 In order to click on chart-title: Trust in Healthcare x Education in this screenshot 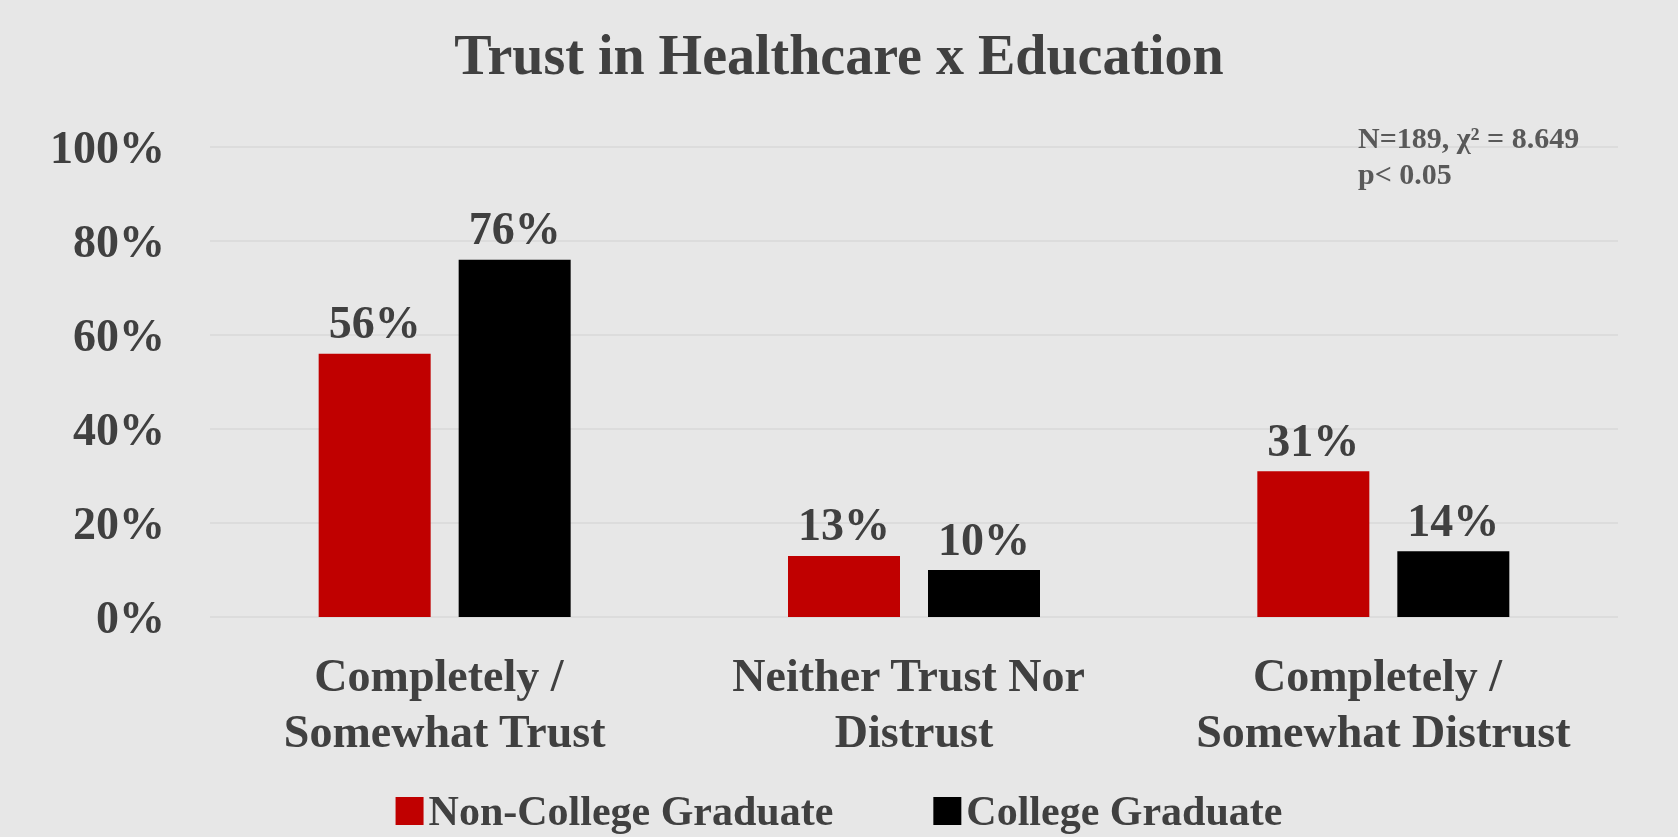, I will do `click(839, 55)`.